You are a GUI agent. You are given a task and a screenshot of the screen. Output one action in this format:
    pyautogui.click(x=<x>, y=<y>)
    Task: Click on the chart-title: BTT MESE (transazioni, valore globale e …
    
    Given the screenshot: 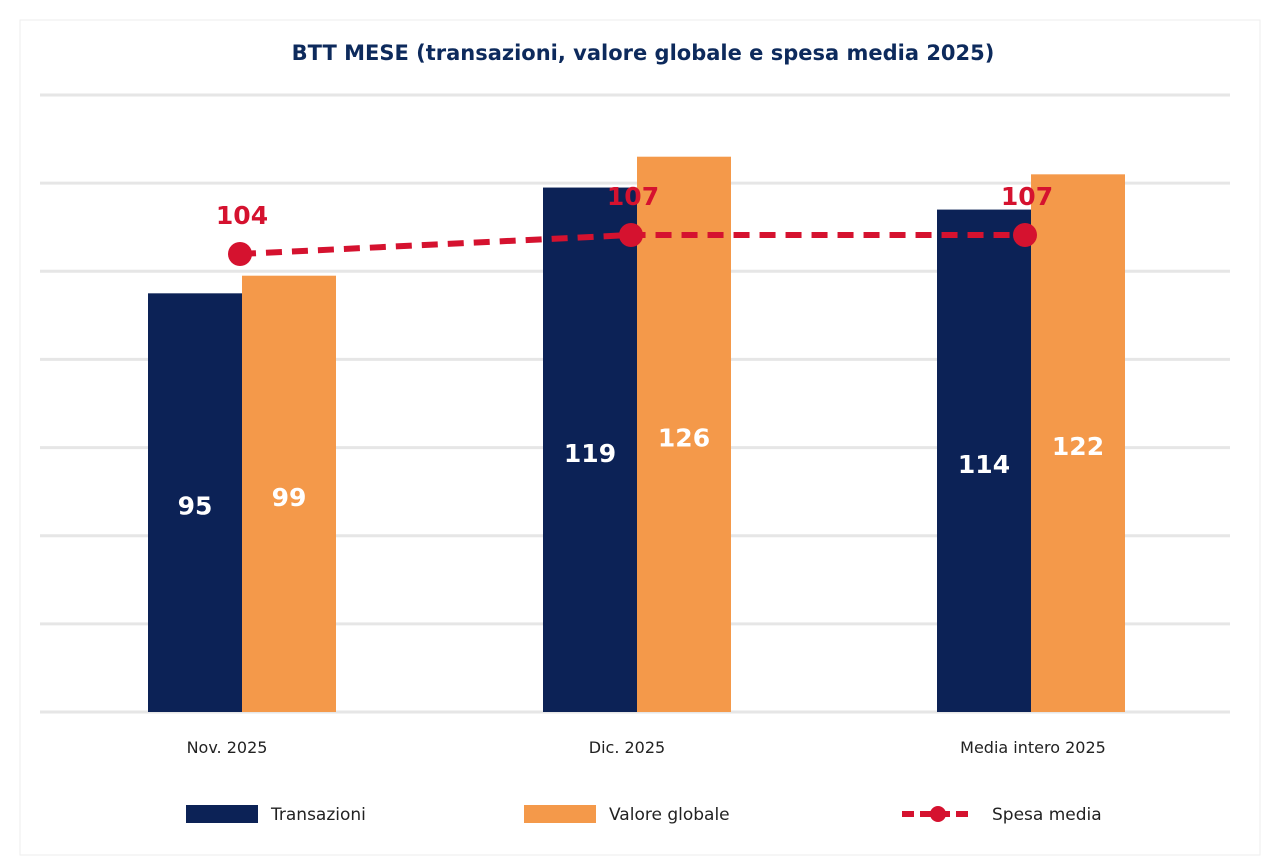 What is the action you would take?
    pyautogui.click(x=643, y=53)
    